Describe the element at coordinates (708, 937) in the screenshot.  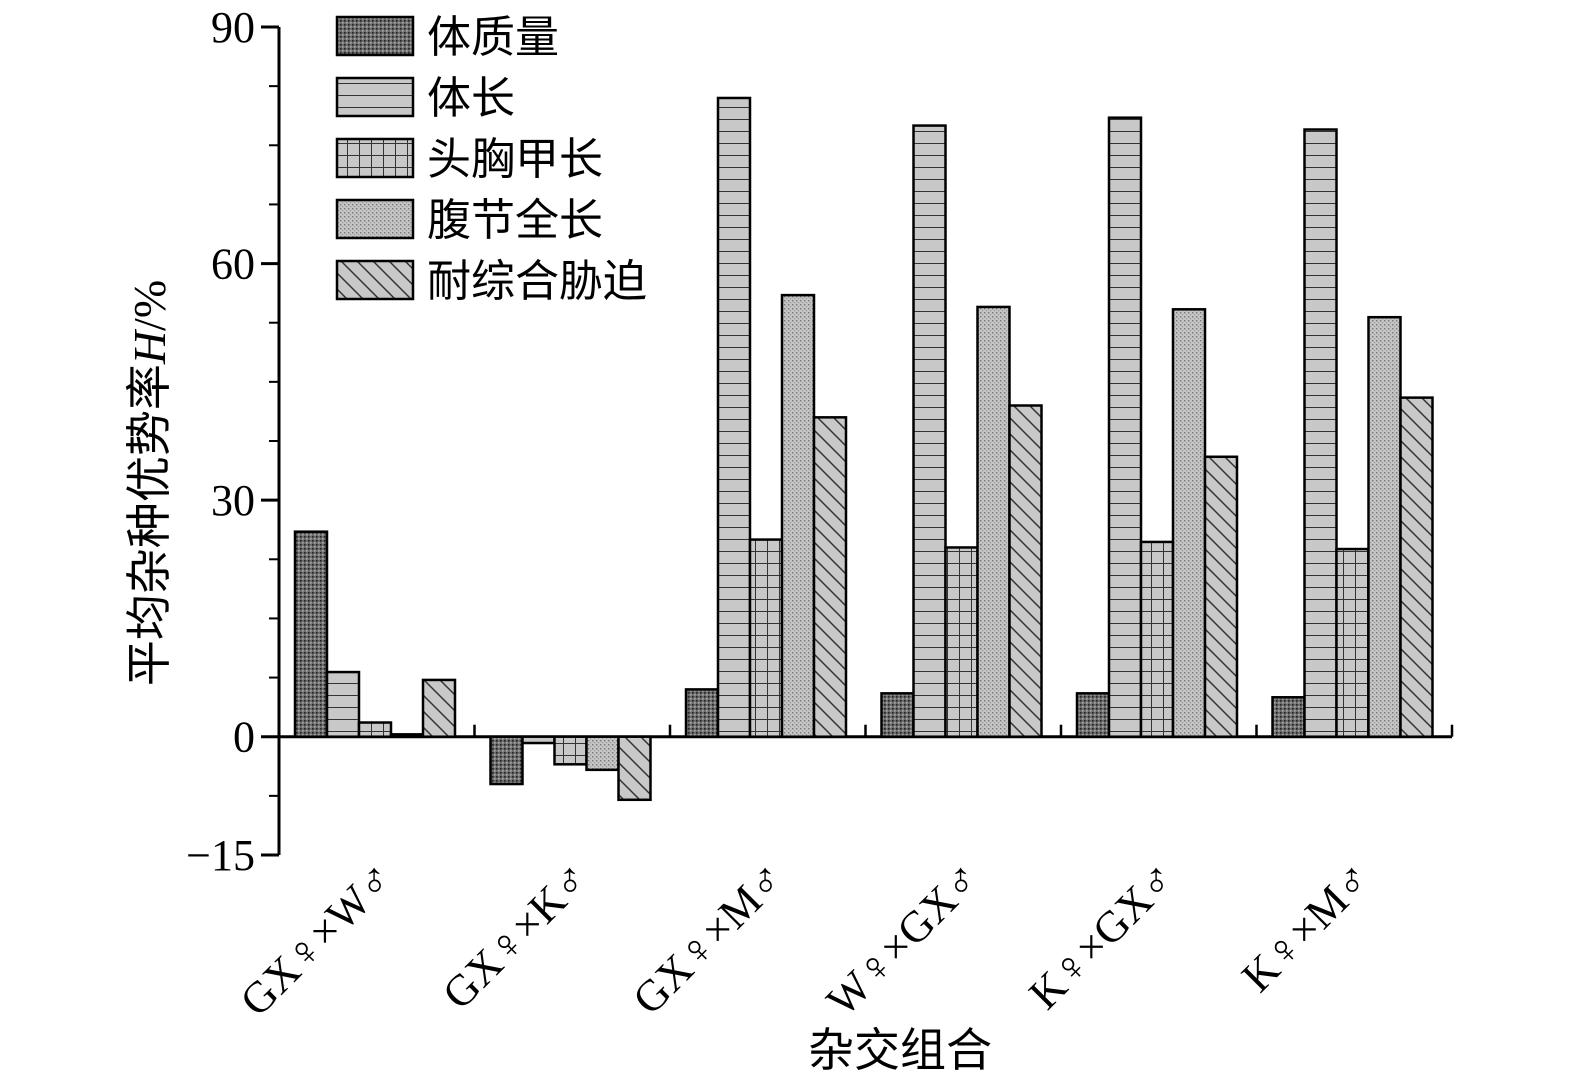
I see `category-label: GX♀×M♂` at that location.